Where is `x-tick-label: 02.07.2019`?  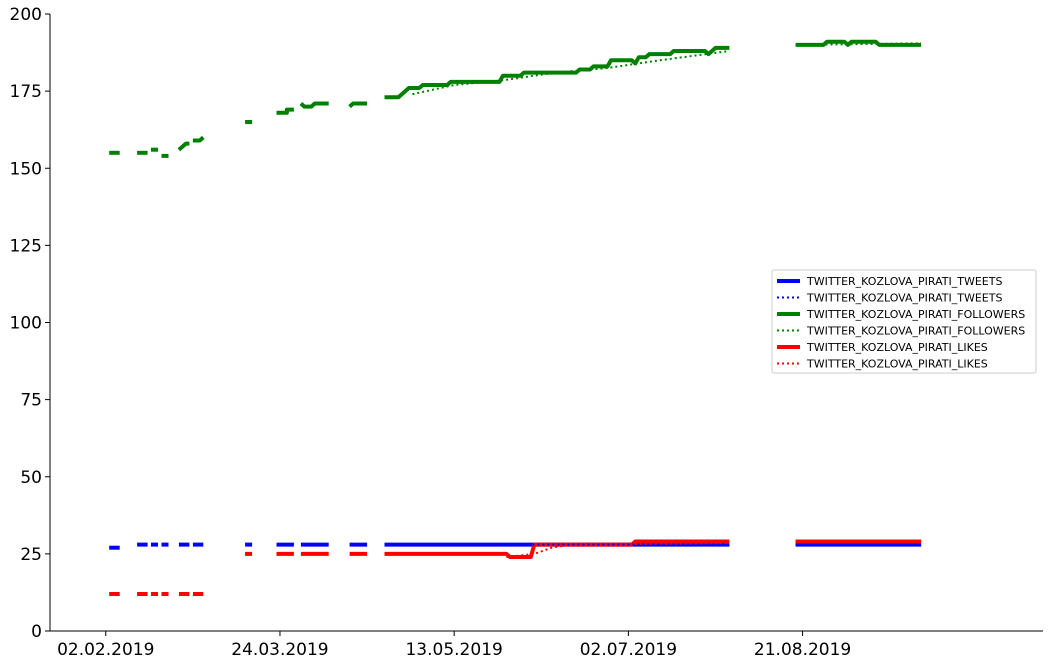
x-tick-label: 02.07.2019 is located at coordinates (628, 650).